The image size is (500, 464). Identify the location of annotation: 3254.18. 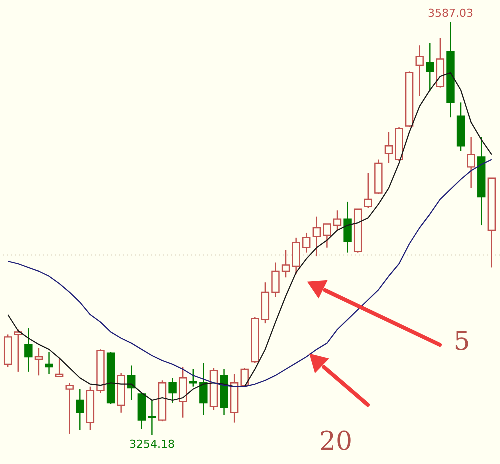
(152, 444).